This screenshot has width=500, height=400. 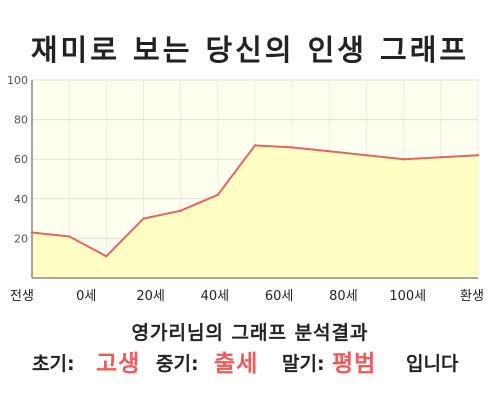 I want to click on result-ending: 입니다, so click(x=432, y=364).